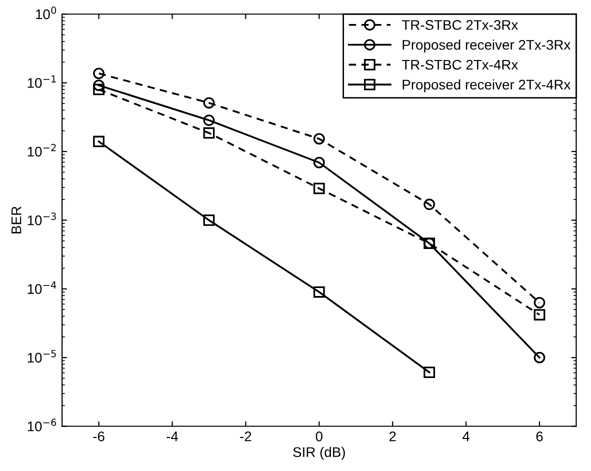  What do you see at coordinates (172, 437) in the screenshot?
I see `x-tick-label: -4` at bounding box center [172, 437].